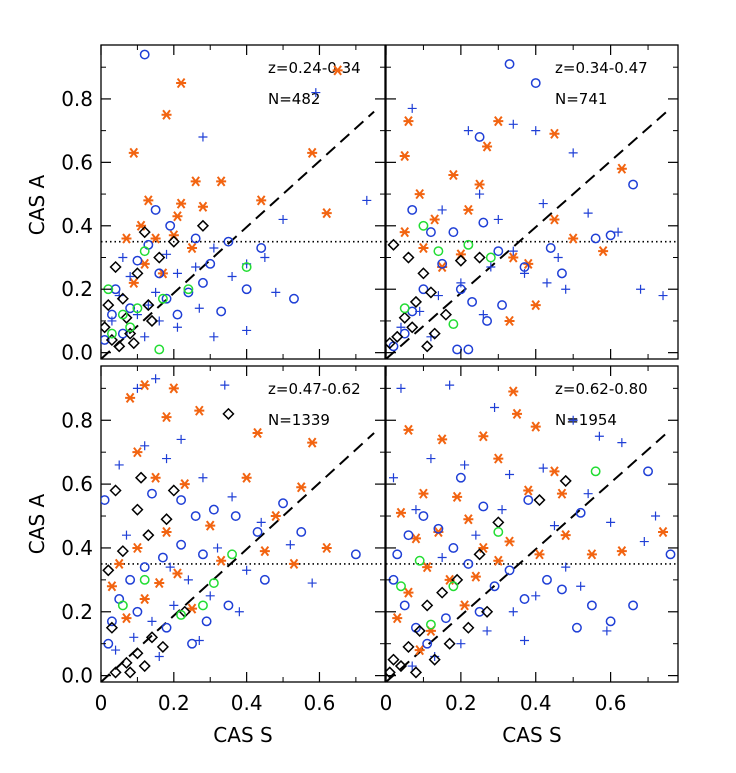 This screenshot has width=736, height=773. Describe the element at coordinates (531, 735) in the screenshot. I see `x-axis-title-right: CAS S` at that location.